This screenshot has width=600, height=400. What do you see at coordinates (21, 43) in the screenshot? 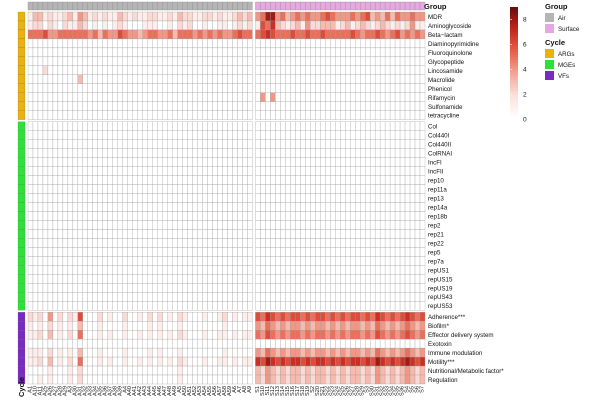
I see `cycle-annotation-cell` at bounding box center [21, 43].